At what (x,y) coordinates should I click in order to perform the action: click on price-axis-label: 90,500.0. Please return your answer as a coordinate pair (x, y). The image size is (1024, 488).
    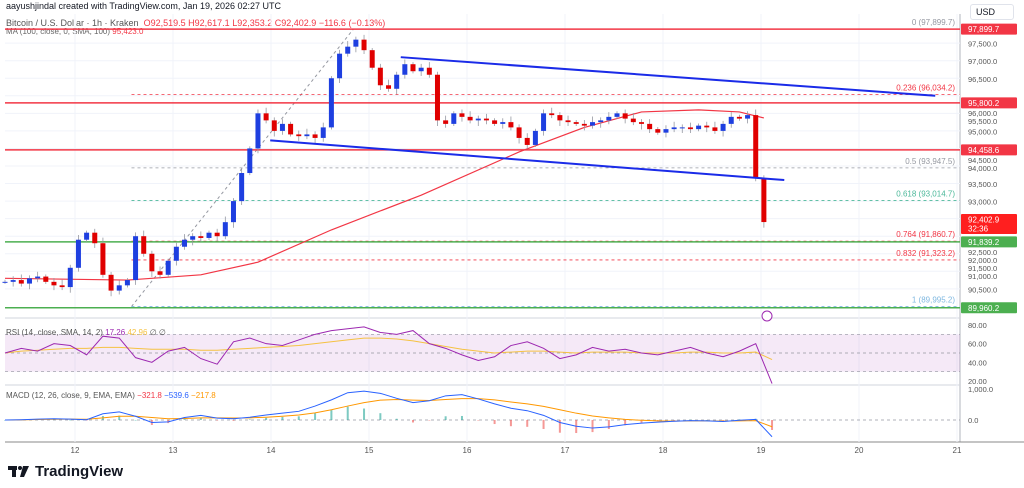
    Looking at the image, I should click on (982, 289).